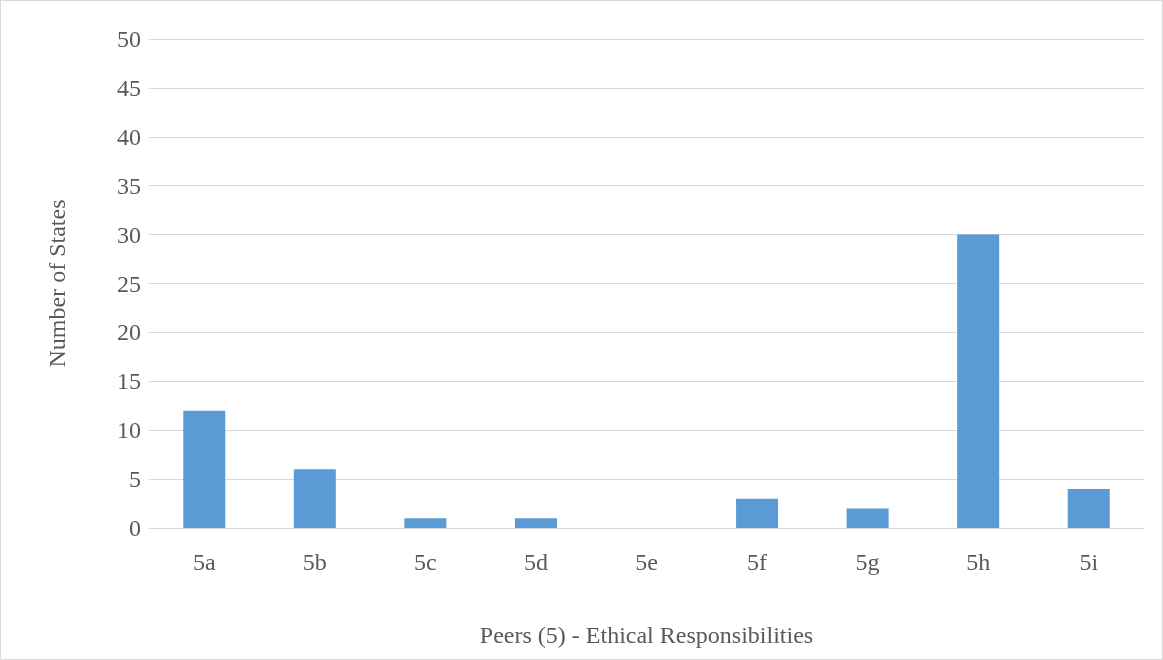  What do you see at coordinates (57, 283) in the screenshot?
I see `y-axis-title: Number of States` at bounding box center [57, 283].